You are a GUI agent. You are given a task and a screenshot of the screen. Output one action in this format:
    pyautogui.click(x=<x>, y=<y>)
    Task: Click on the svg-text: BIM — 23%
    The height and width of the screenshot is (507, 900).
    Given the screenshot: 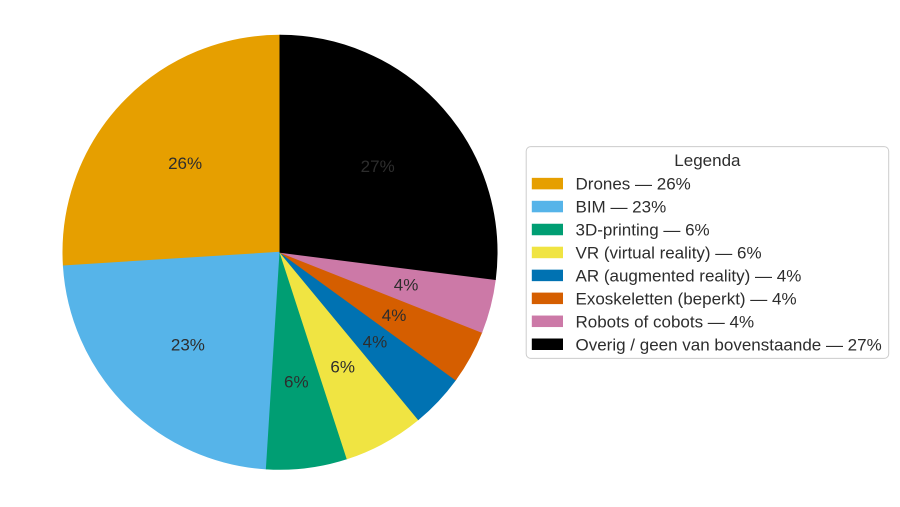 What is the action you would take?
    pyautogui.click(x=621, y=207)
    